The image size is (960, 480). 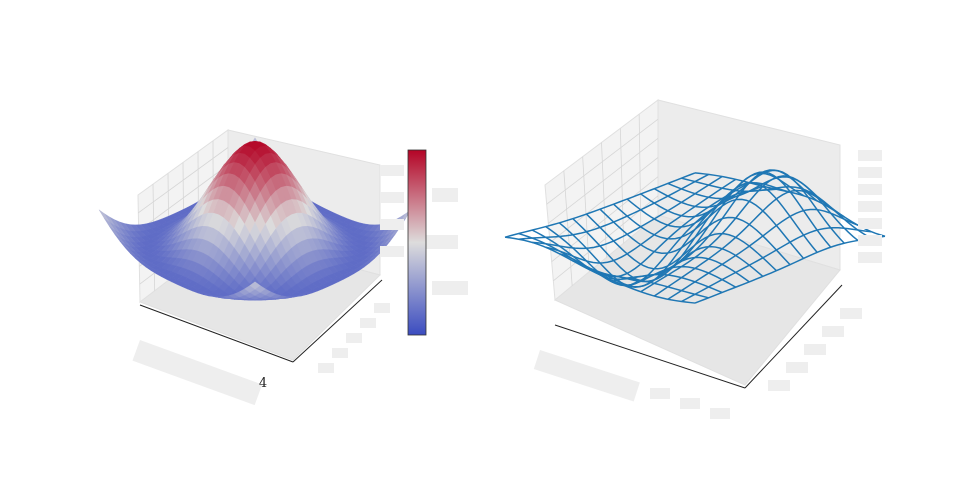 I want to click on surface-patch, so click(x=255, y=285).